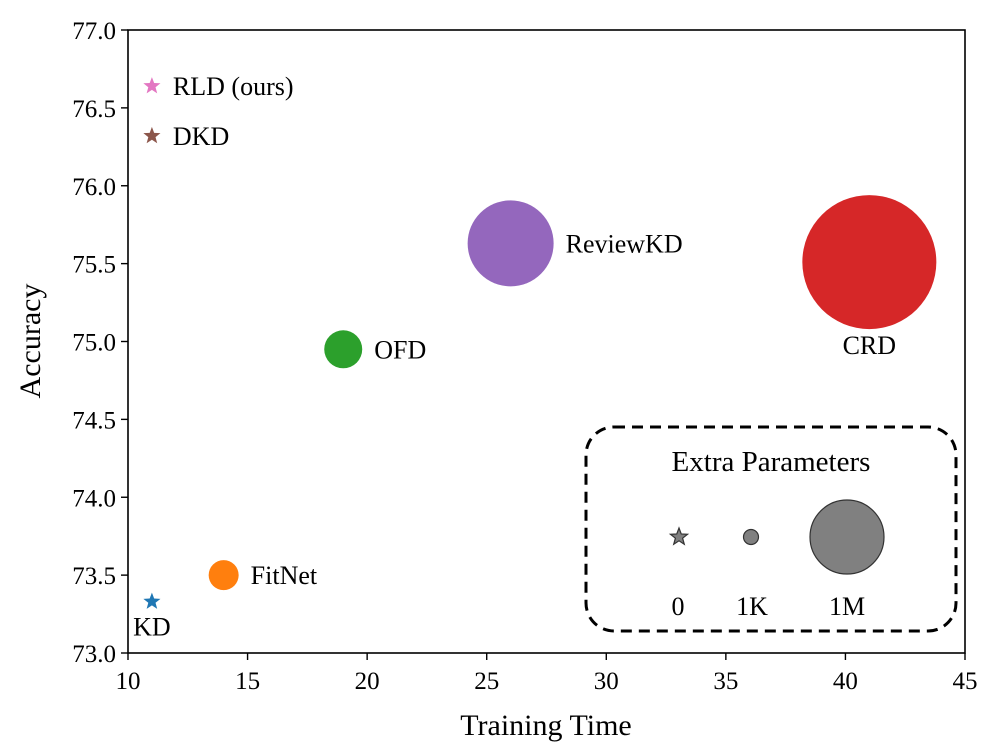 The height and width of the screenshot is (750, 996). I want to click on point-label-dkd: DKD, so click(201, 136).